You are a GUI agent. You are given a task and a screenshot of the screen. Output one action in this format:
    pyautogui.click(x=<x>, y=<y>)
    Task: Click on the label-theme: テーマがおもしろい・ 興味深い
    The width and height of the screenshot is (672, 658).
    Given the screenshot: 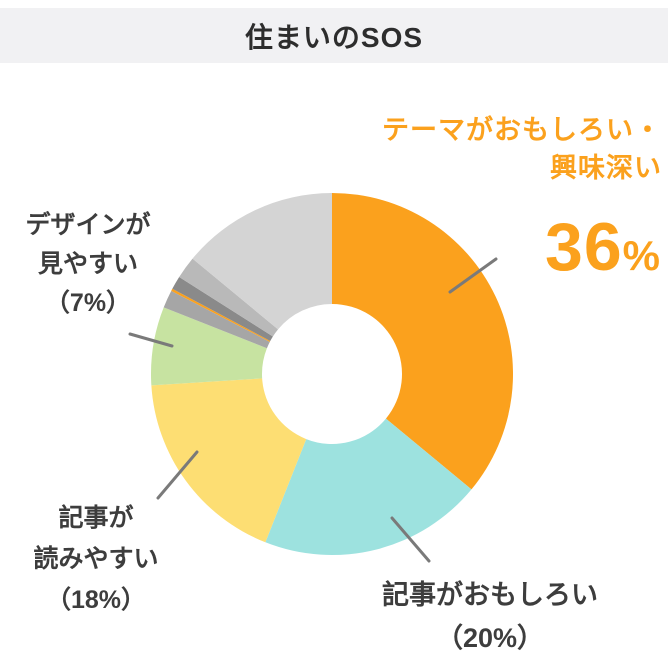 What is the action you would take?
    pyautogui.click(x=522, y=150)
    